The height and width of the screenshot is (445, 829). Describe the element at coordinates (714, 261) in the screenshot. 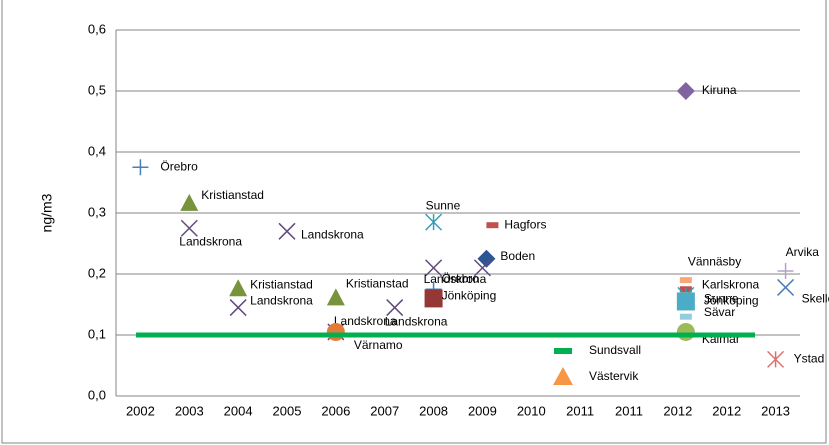

I see `point-label: Vännäsby` at that location.